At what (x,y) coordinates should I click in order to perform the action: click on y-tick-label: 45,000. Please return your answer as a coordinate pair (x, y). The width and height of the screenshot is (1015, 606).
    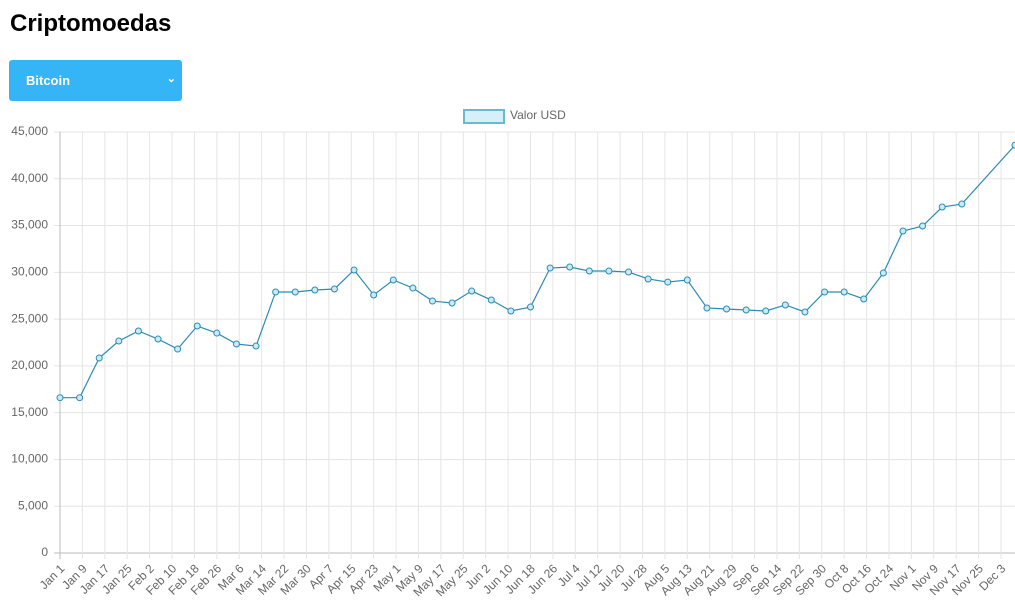
    Looking at the image, I should click on (29, 131).